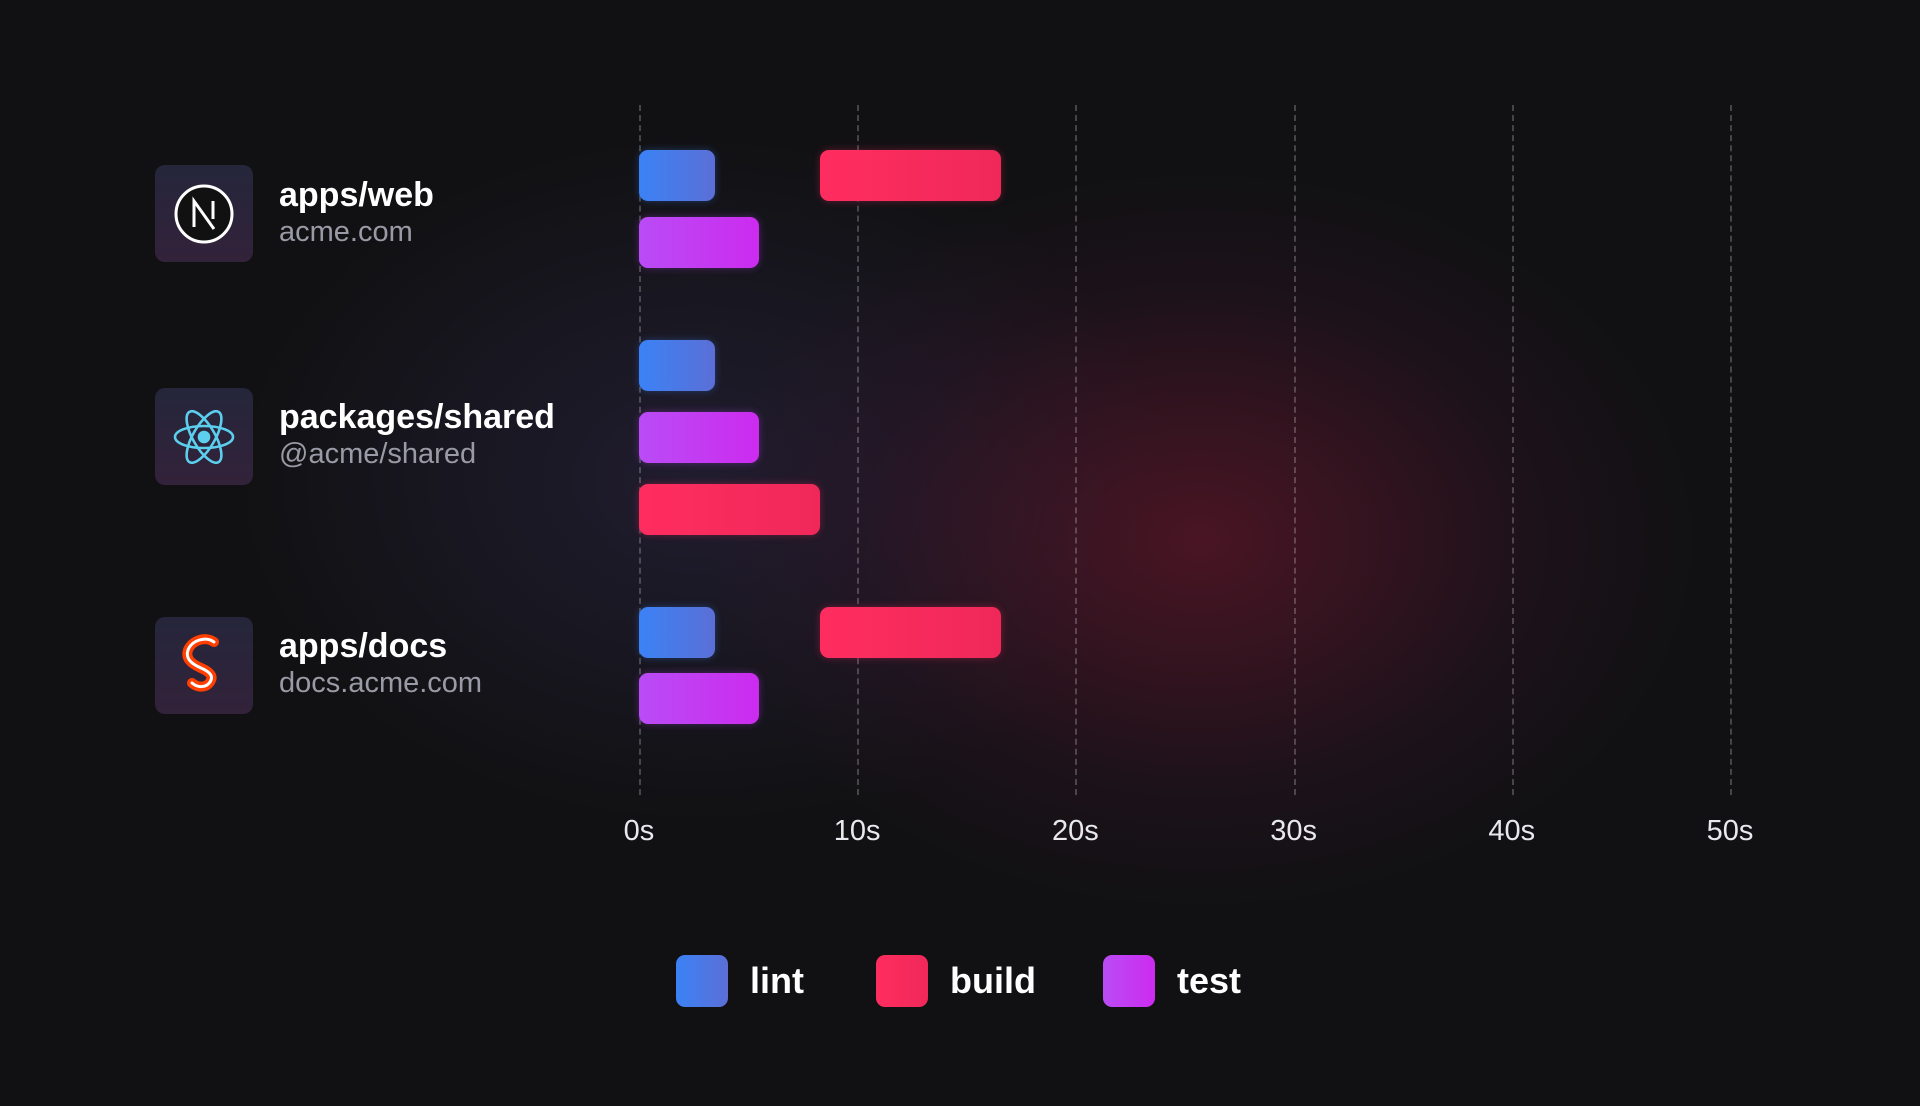  Describe the element at coordinates (993, 980) in the screenshot. I see `legend-label: build` at that location.